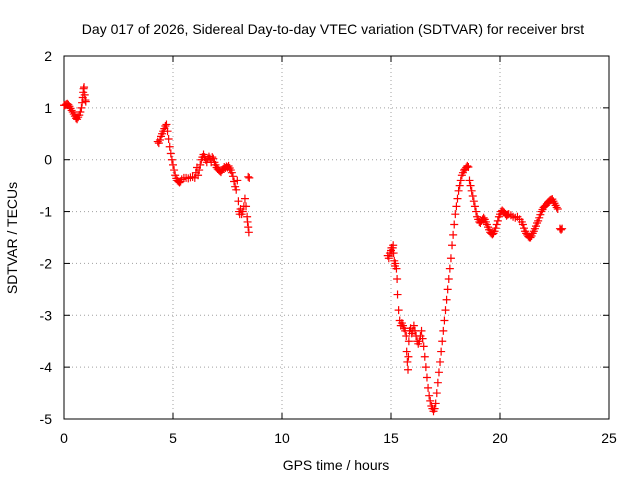  Describe the element at coordinates (46, 315) in the screenshot. I see `y-tick-label: -3` at that location.